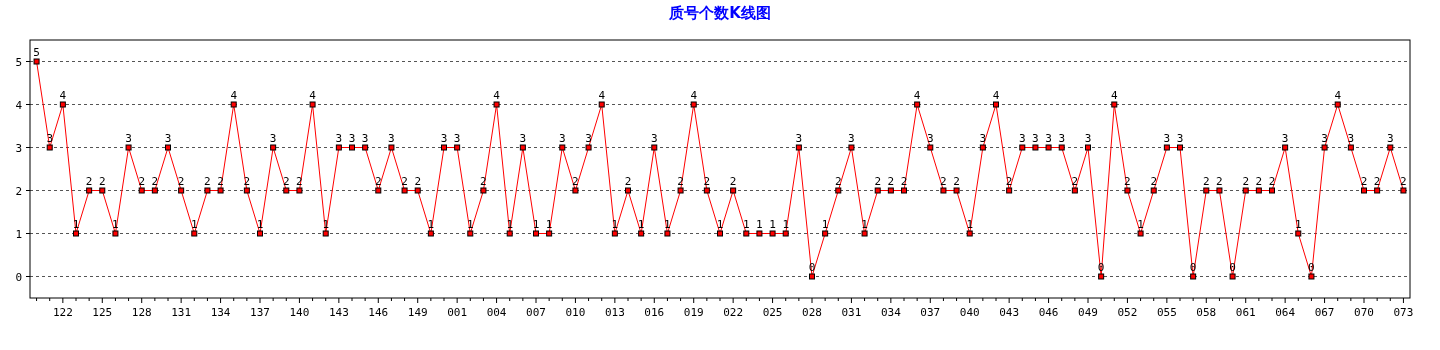  Describe the element at coordinates (260, 312) in the screenshot. I see `x-tick-label: 137` at that location.